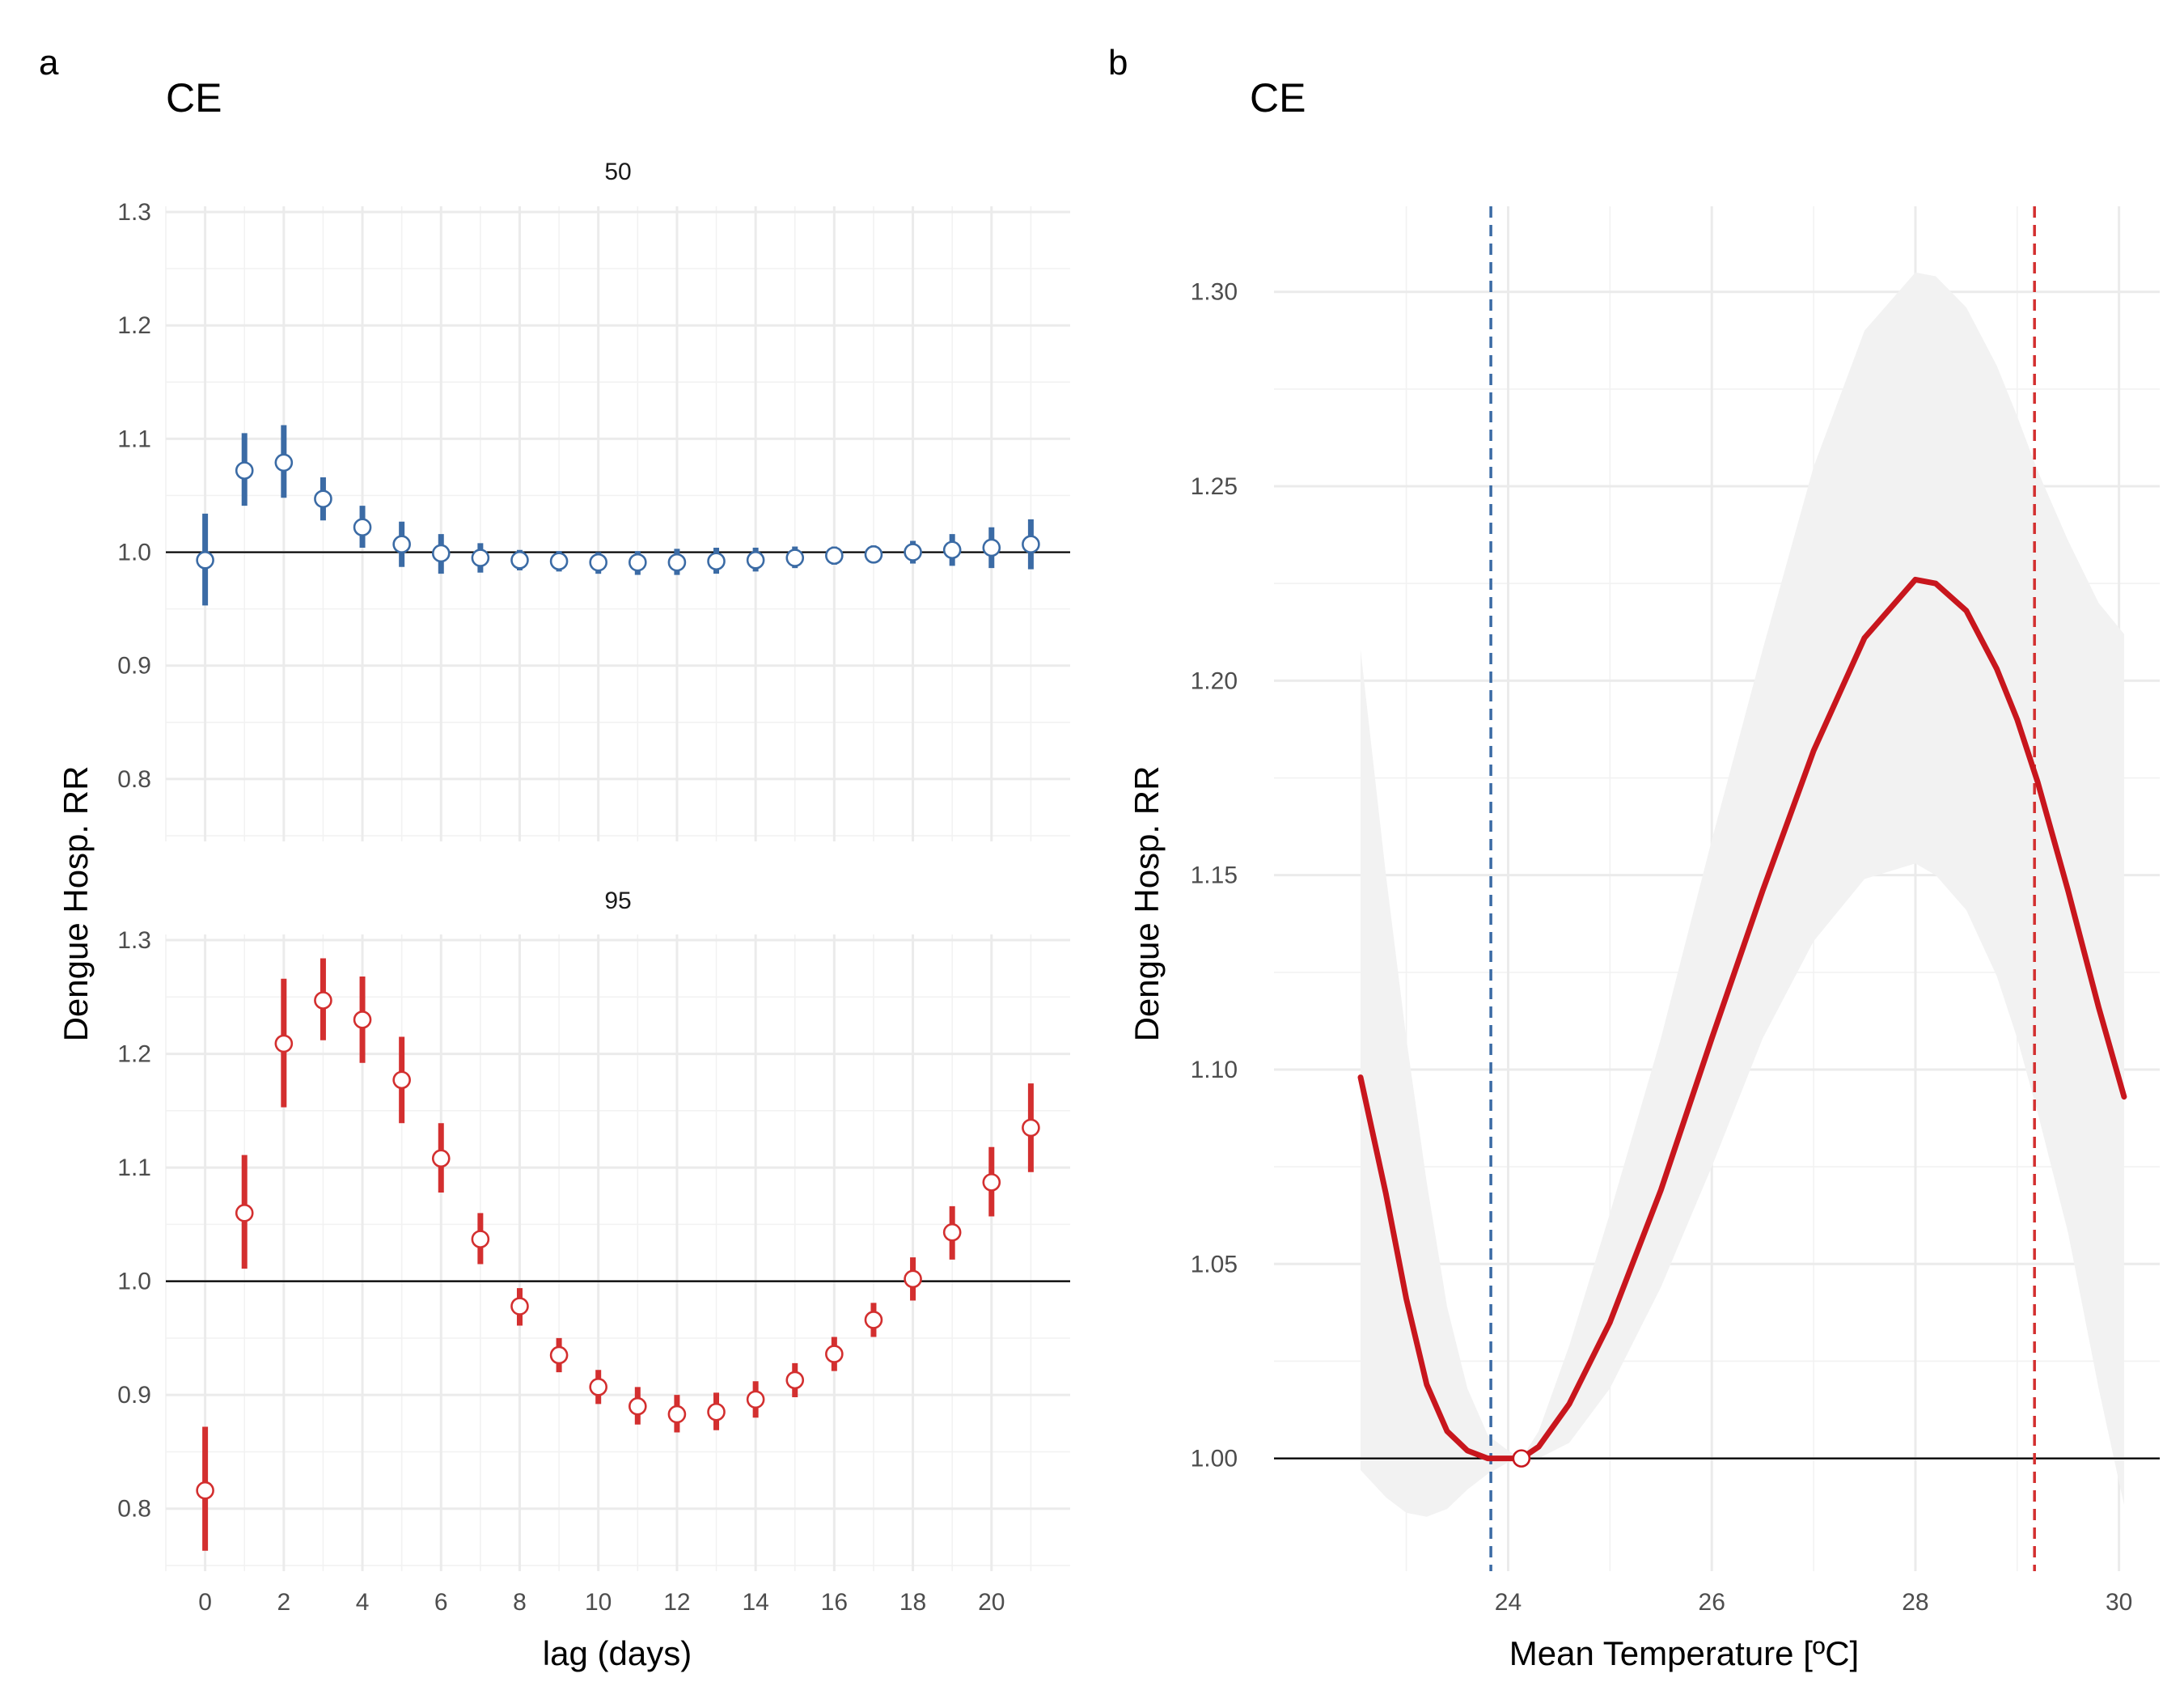 This screenshot has height=1699, width=2184. What do you see at coordinates (1915, 1602) in the screenshot?
I see `x-tick-label: 28` at bounding box center [1915, 1602].